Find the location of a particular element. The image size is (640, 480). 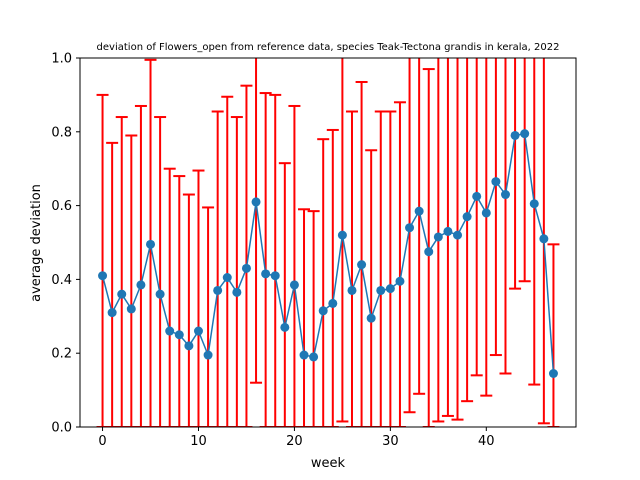

y-tick-label: 0.0 is located at coordinates (61, 428).